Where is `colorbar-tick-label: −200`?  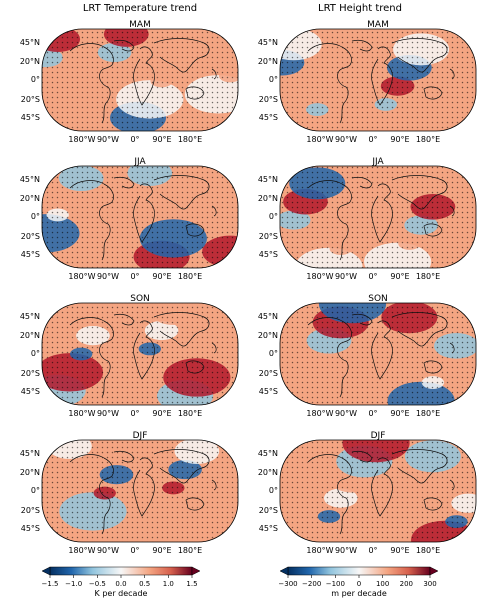
colorbar-tick-label: −200 is located at coordinates (311, 584).